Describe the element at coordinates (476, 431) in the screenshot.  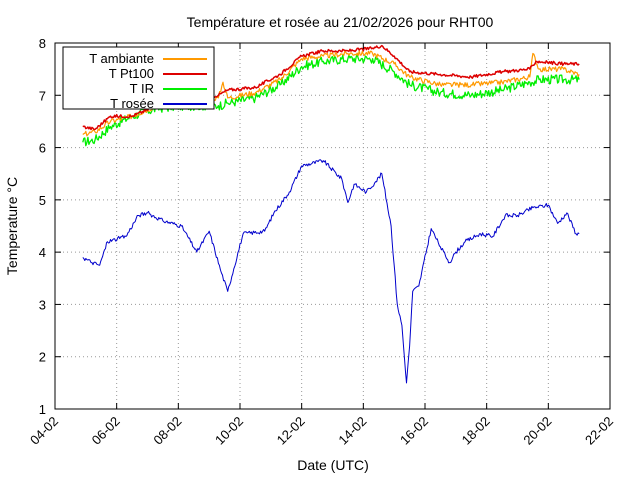
I see `x-tick-label: 18-02` at that location.